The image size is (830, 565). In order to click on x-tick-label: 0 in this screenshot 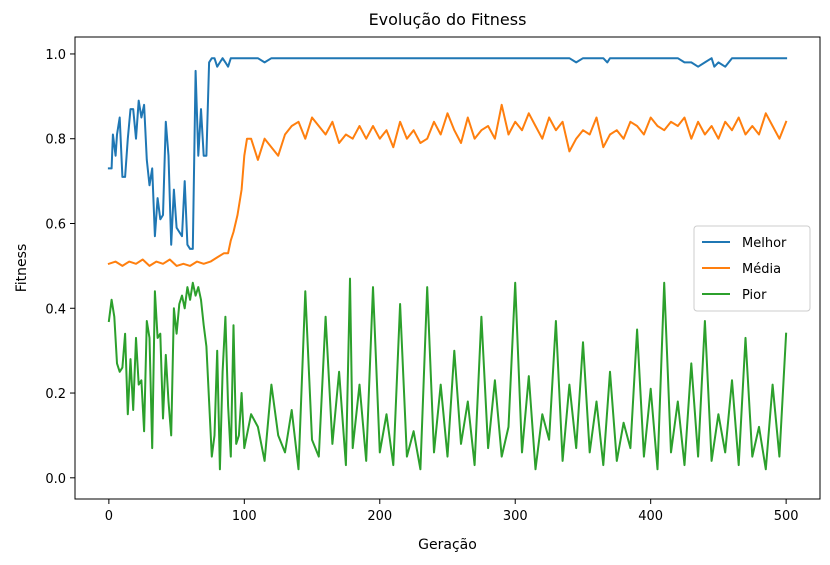, I will do `click(109, 516)`.